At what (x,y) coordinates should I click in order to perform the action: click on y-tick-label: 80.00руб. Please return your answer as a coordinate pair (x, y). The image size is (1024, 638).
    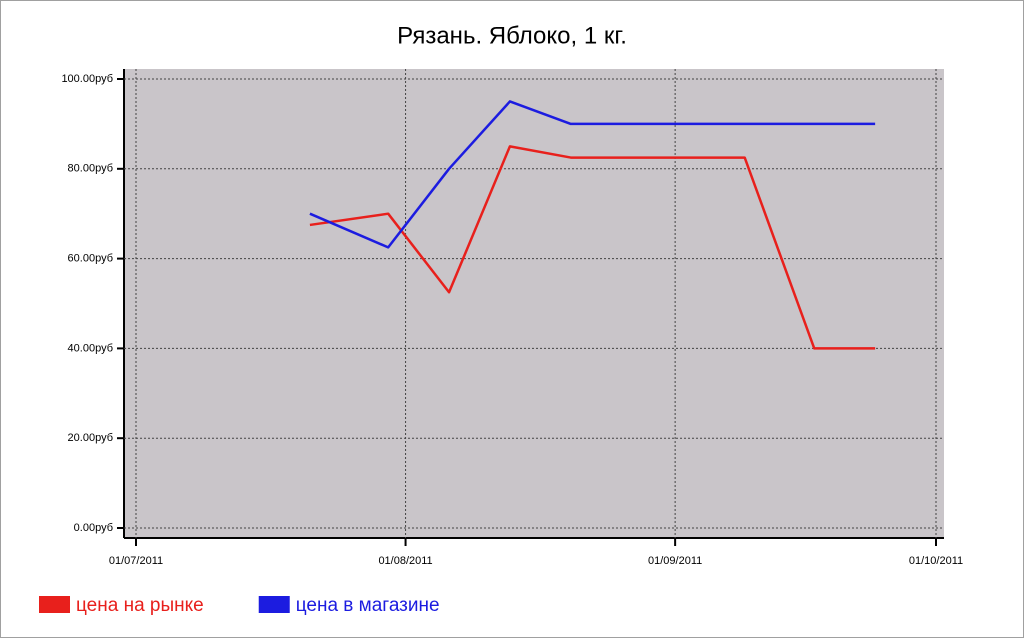
    Looking at the image, I should click on (90, 169).